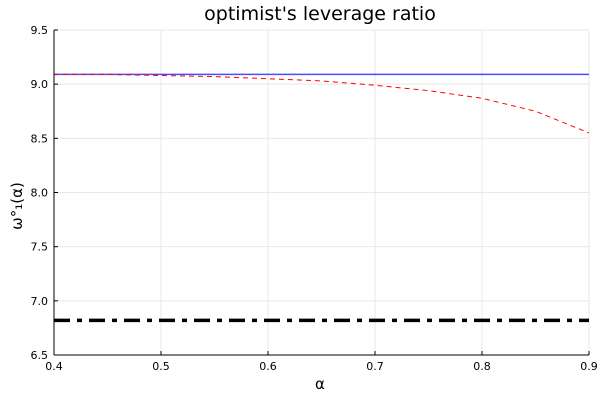 Image resolution: width=600 pixels, height=400 pixels. I want to click on y-tick-label: 6.5, so click(40, 355).